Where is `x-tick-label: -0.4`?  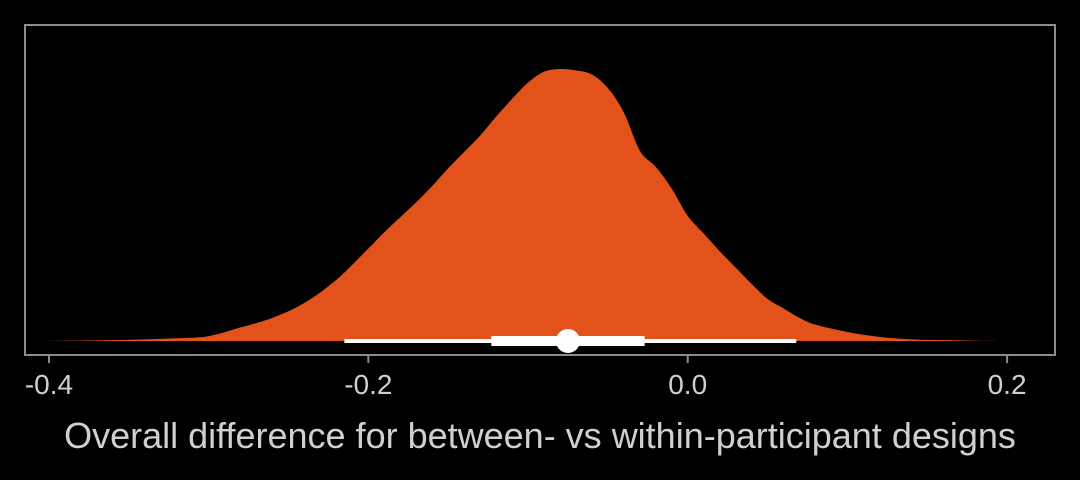 x-tick-label: -0.4 is located at coordinates (49, 384).